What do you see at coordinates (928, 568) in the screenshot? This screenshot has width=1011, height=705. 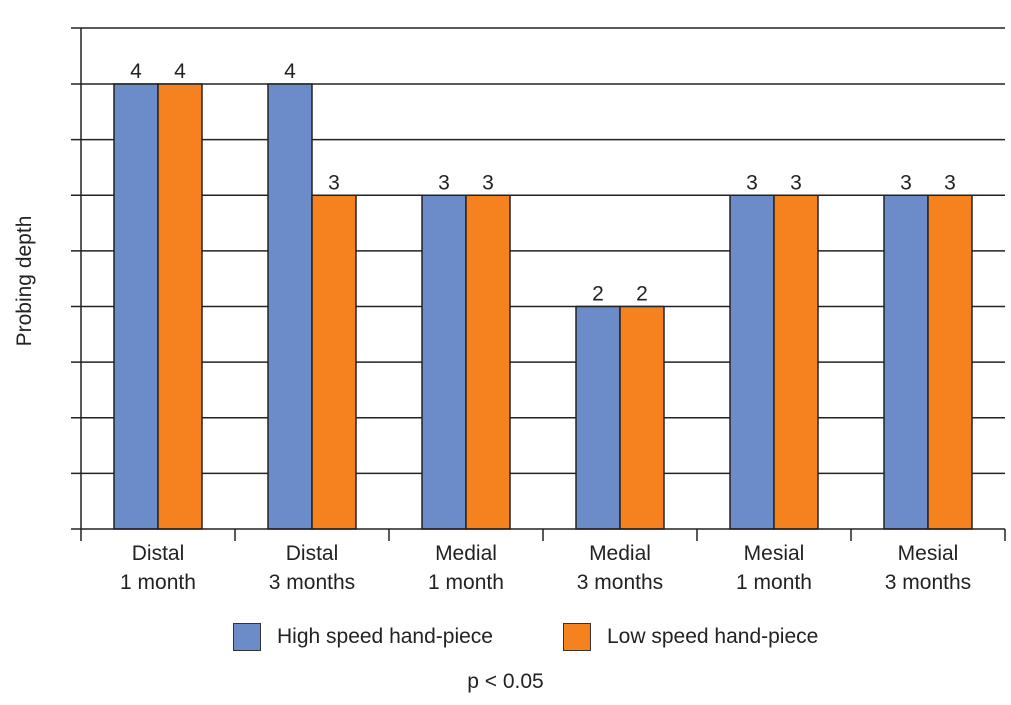 I see `x-tick-label-5: Mesial 3 months` at bounding box center [928, 568].